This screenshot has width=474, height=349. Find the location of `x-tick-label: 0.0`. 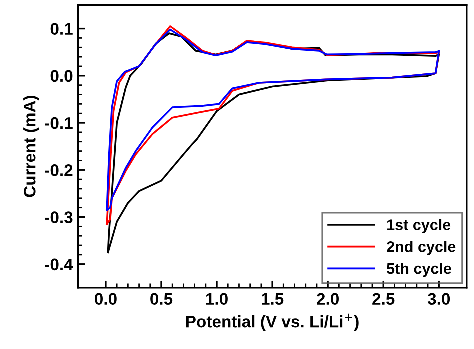

x-tick-label: 0.0 is located at coordinates (106, 299).